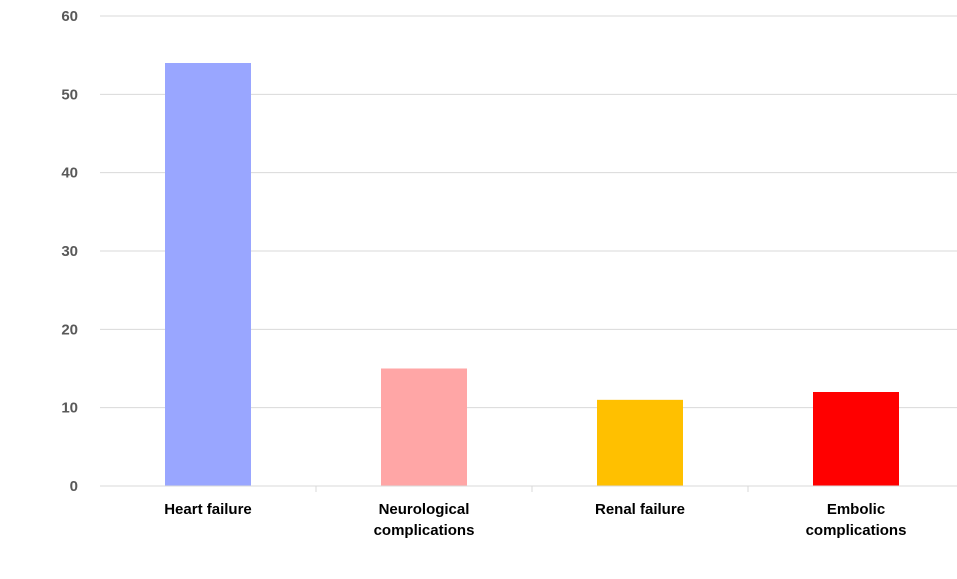  What do you see at coordinates (69, 408) in the screenshot?
I see `y-tick-label: 10` at bounding box center [69, 408].